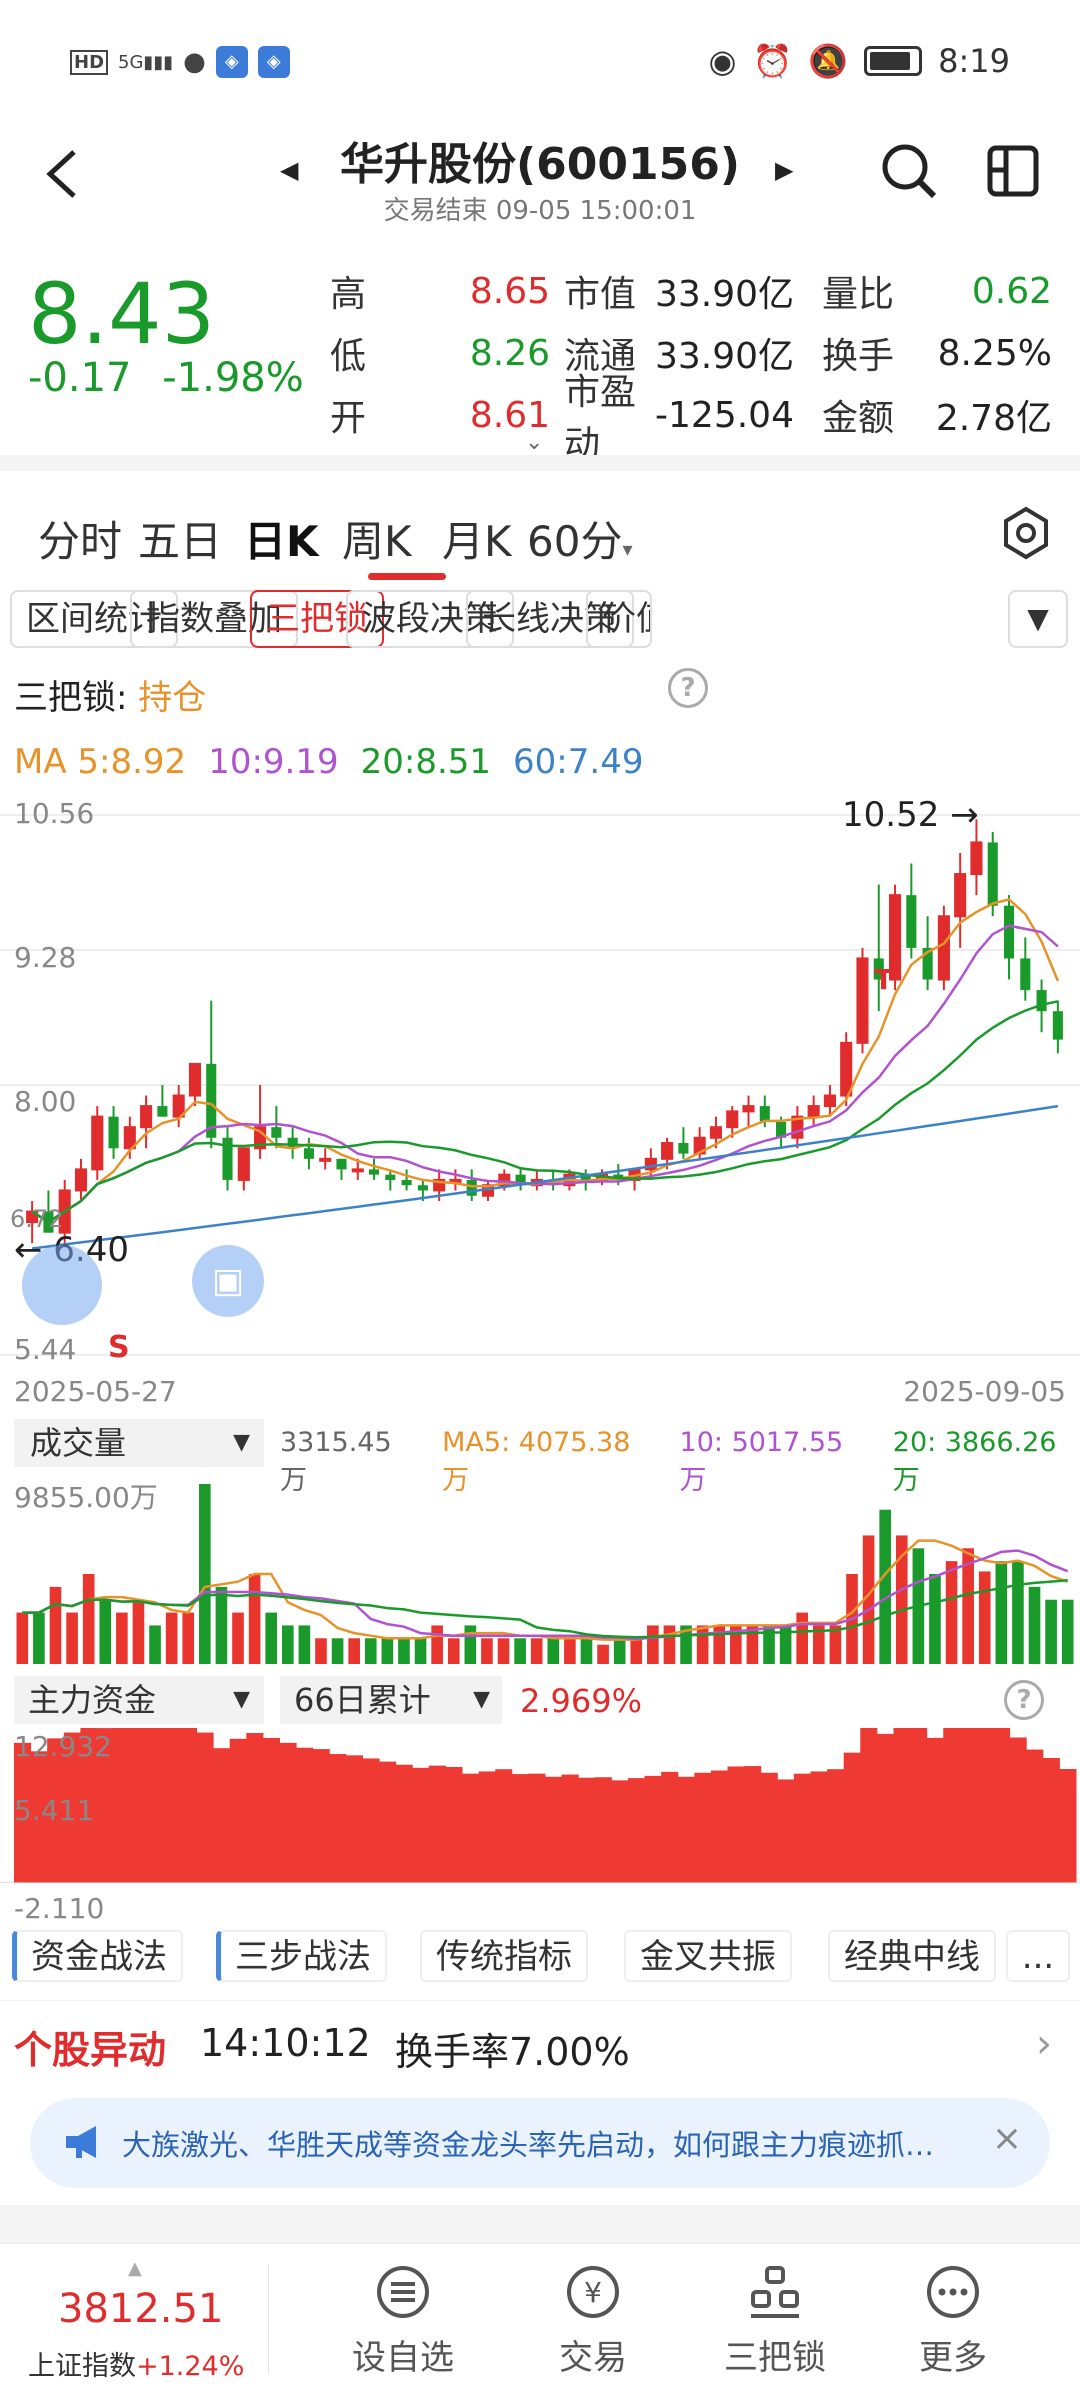  Describe the element at coordinates (281, 541) in the screenshot. I see `tab-daily-k: 日K` at that location.